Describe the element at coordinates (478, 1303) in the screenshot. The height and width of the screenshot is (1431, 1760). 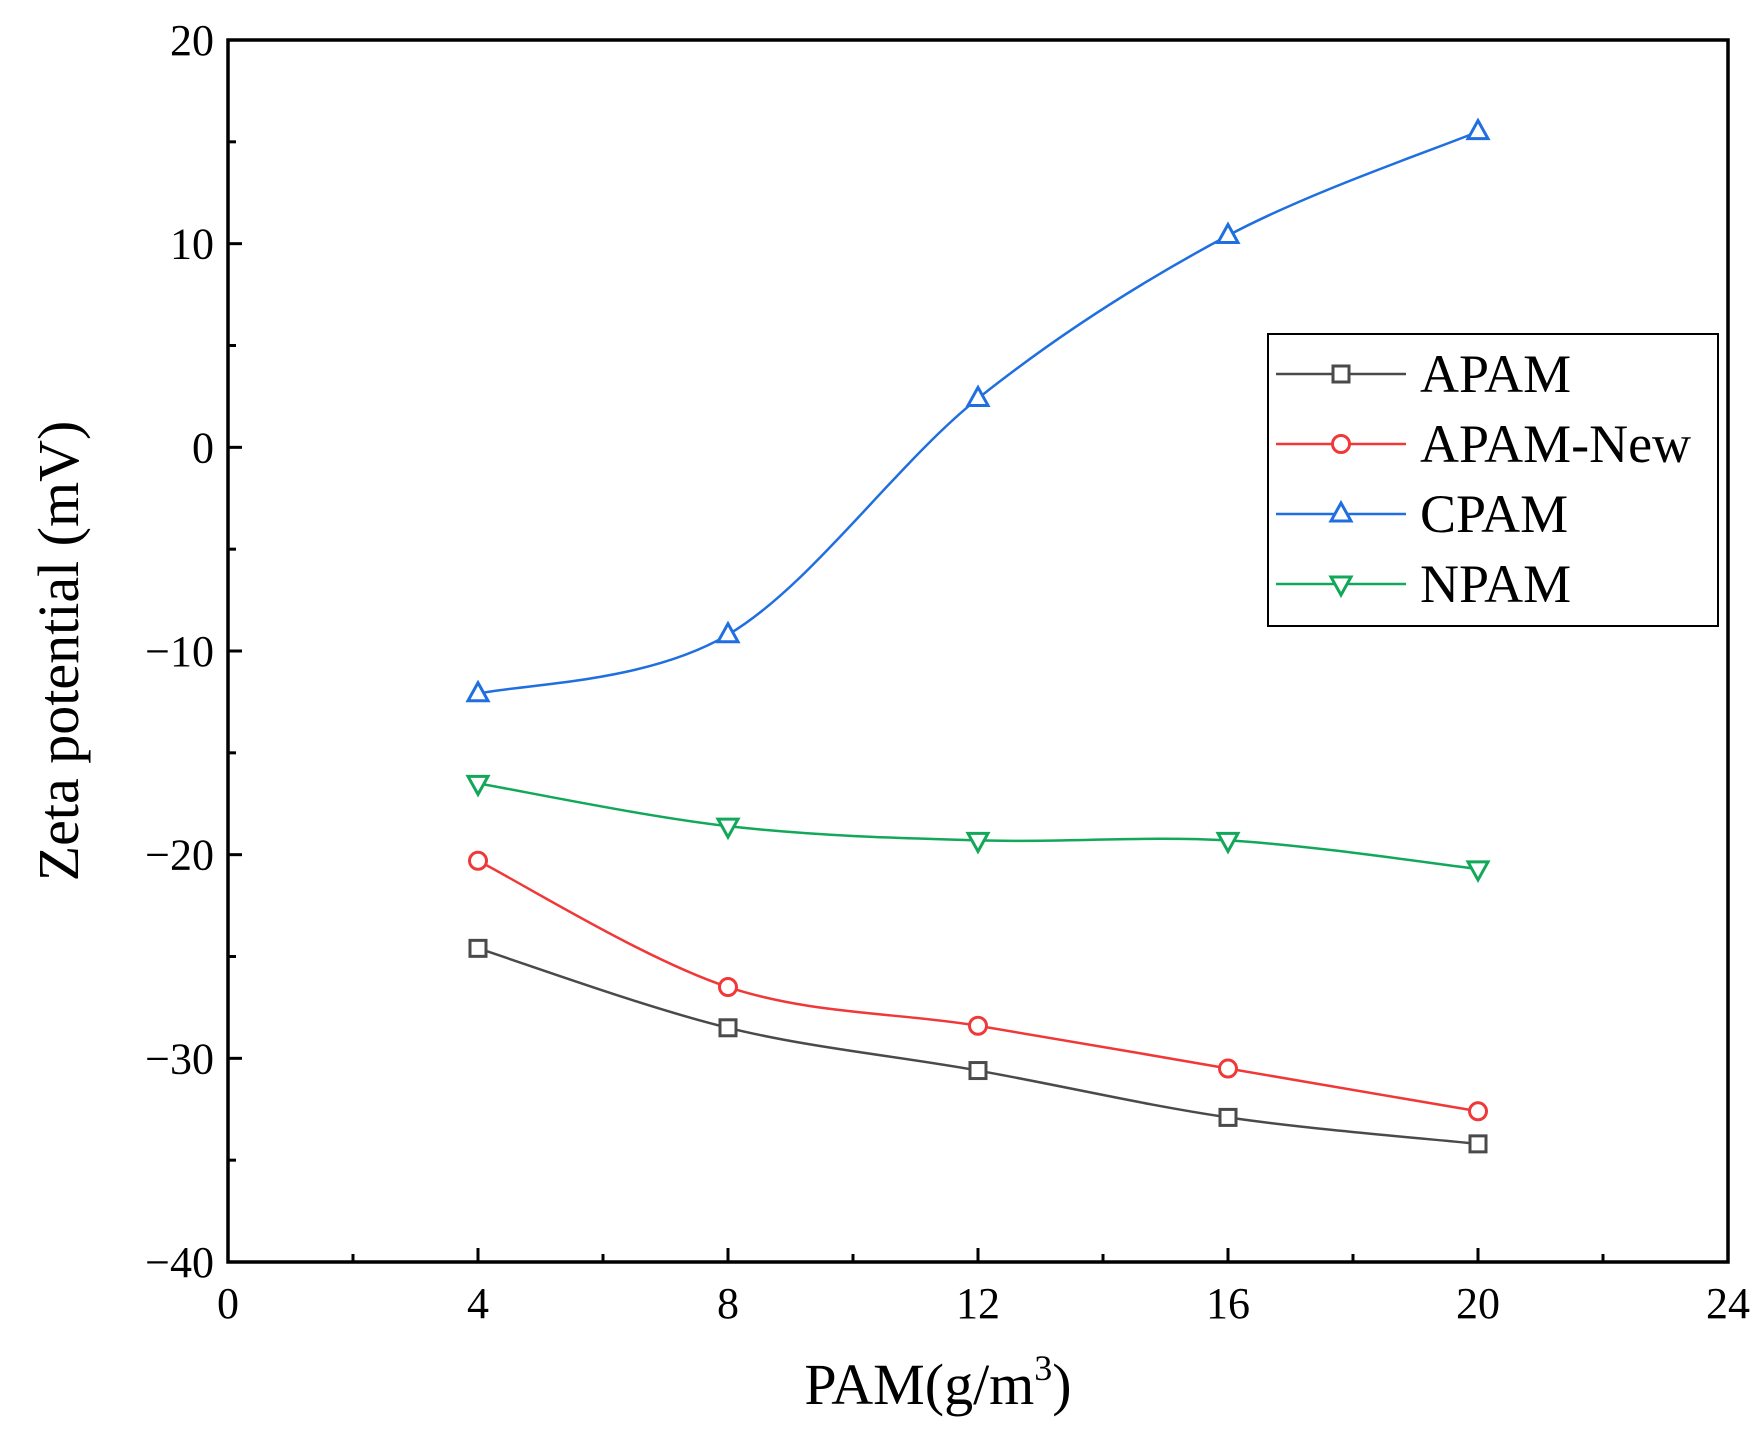
I see `x-tick-label: 4` at that location.